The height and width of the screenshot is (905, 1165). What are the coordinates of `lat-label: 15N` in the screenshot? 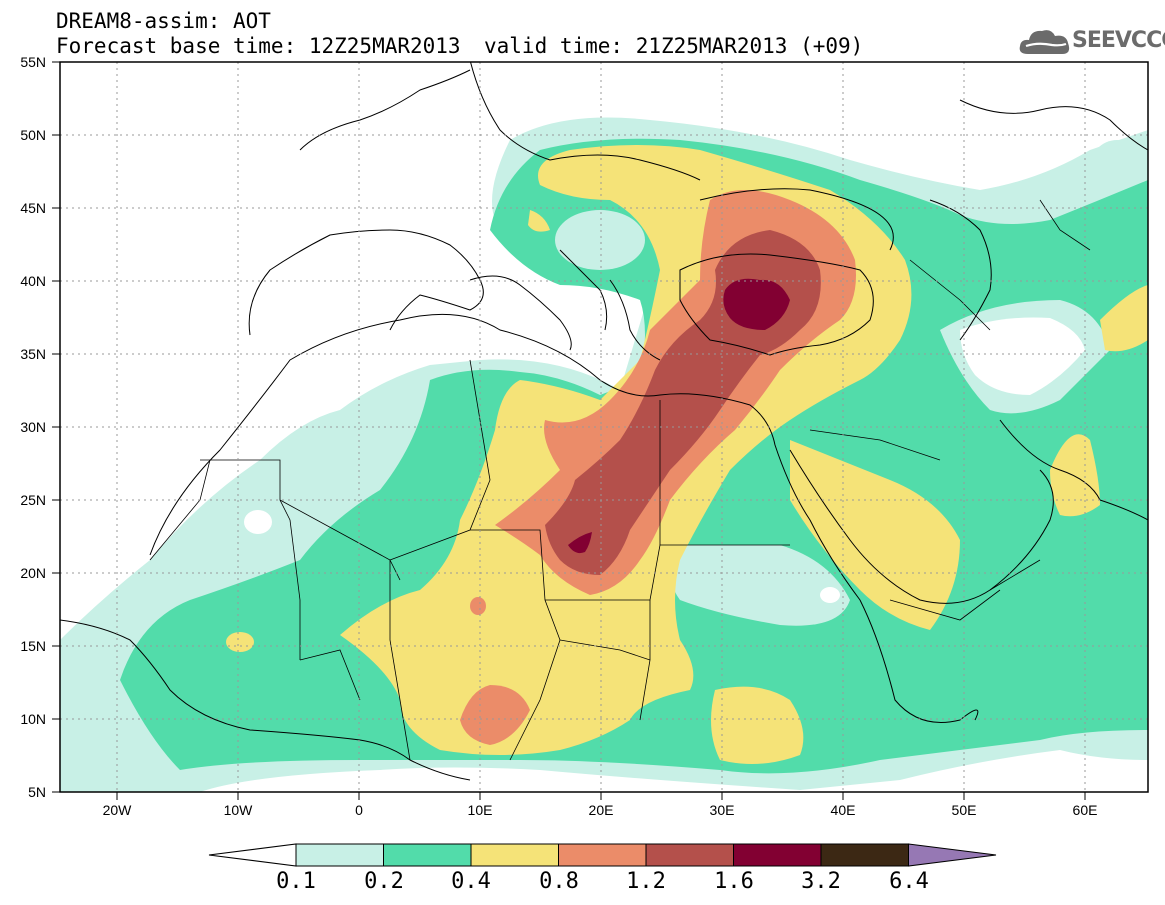 It's located at (33, 646).